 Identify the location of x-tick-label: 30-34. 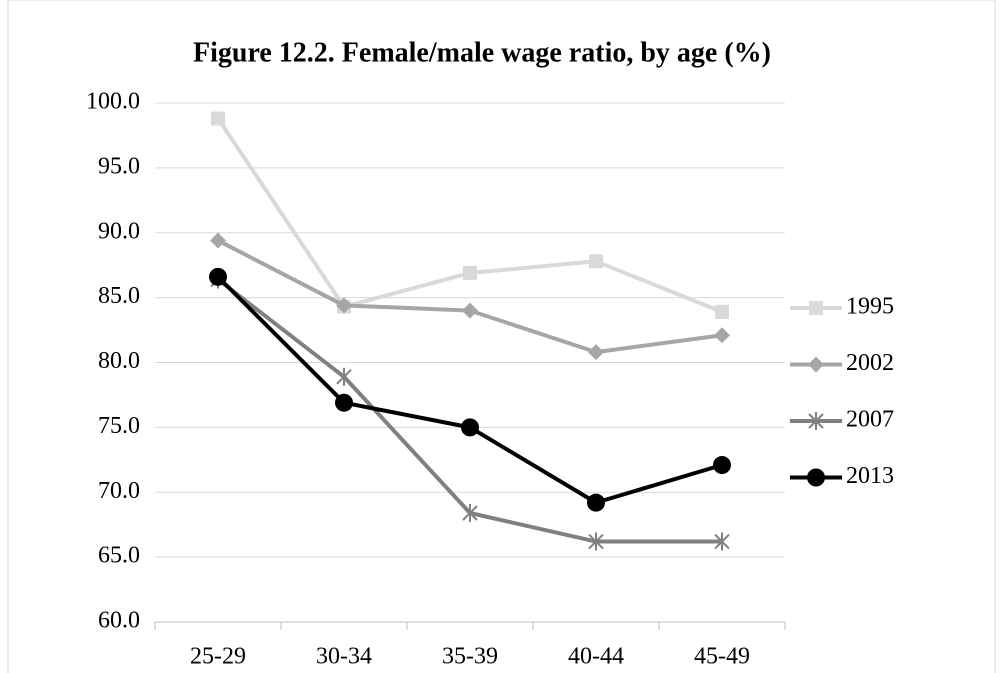
(344, 657).